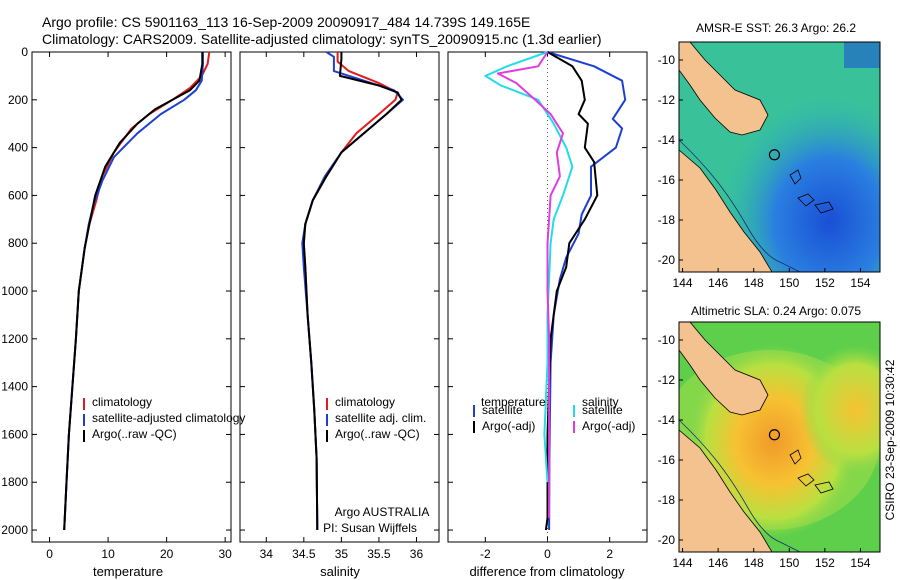 The width and height of the screenshot is (900, 580). Describe the element at coordinates (225, 554) in the screenshot. I see `x-tick-label: 30` at that location.